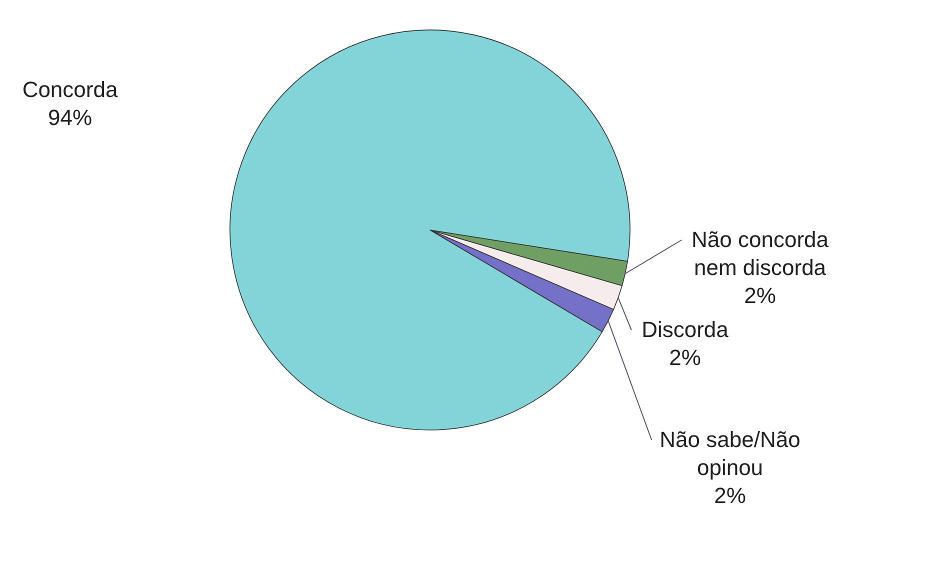 The image size is (949, 572). What do you see at coordinates (70, 89) in the screenshot?
I see `slice-label: Concorda` at bounding box center [70, 89].